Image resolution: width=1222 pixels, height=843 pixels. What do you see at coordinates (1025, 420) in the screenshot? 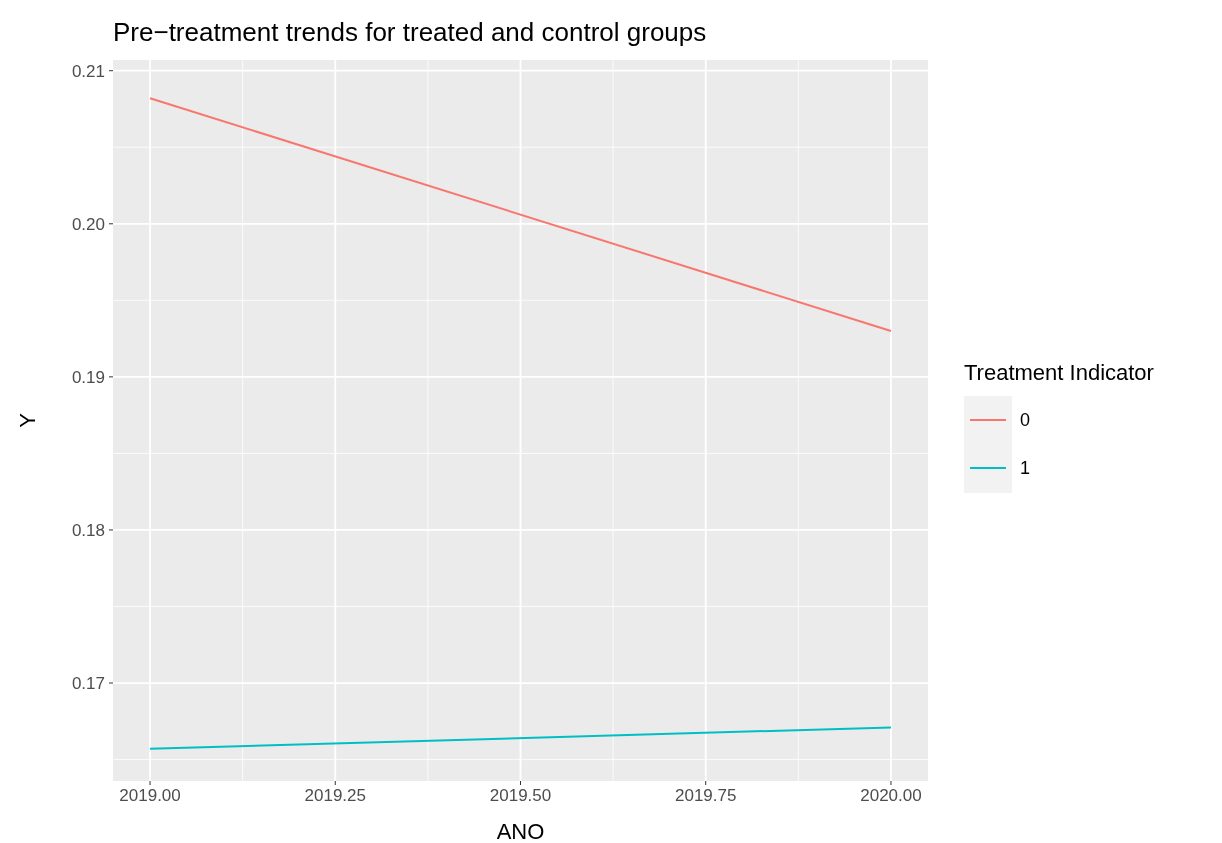
I see `legend-label: 0` at bounding box center [1025, 420].